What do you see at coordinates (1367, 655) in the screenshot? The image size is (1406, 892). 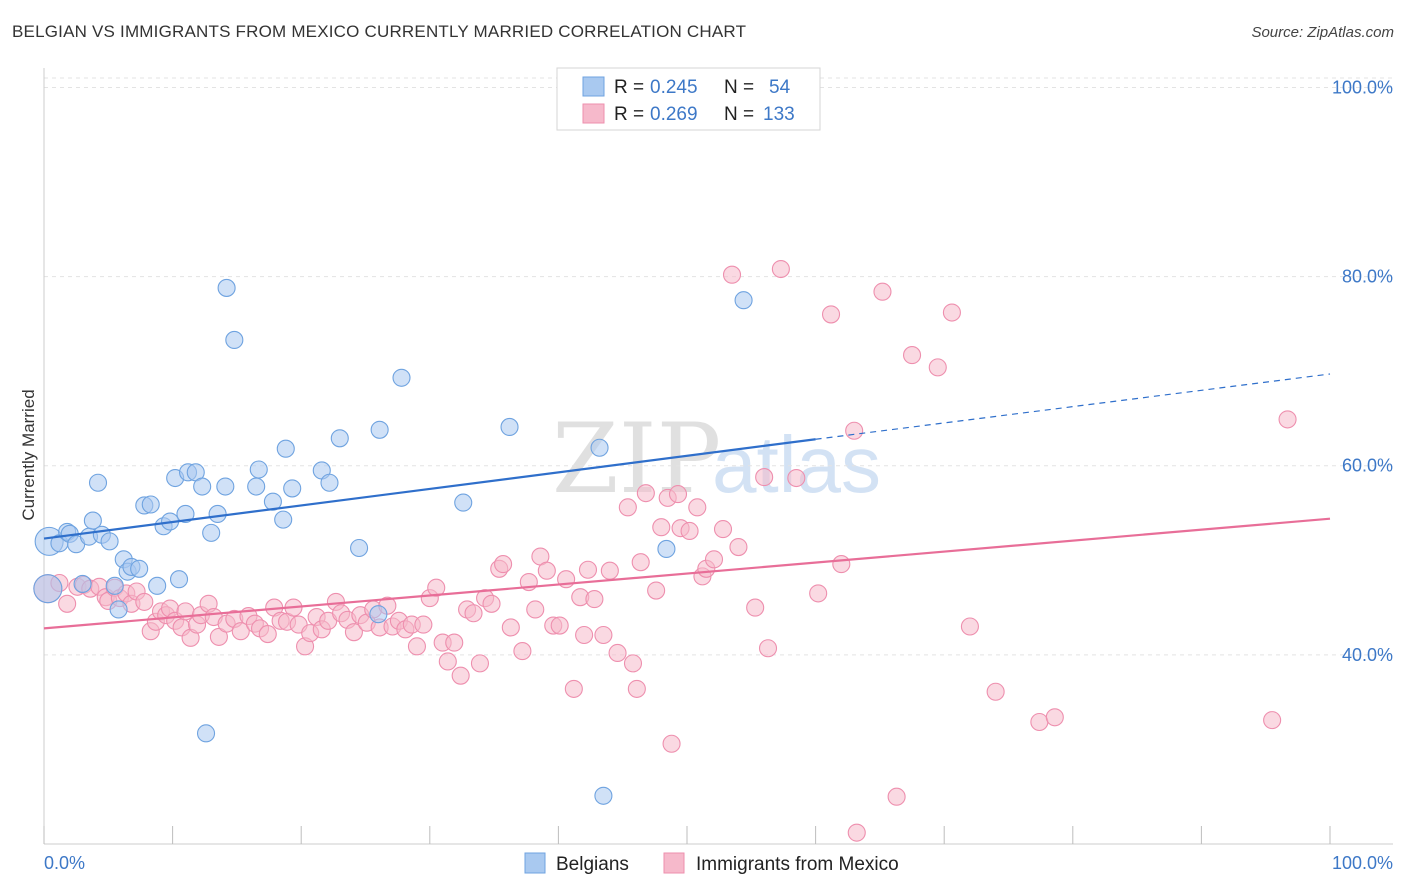 I see `y-tick-label: 40.0%` at bounding box center [1367, 655].